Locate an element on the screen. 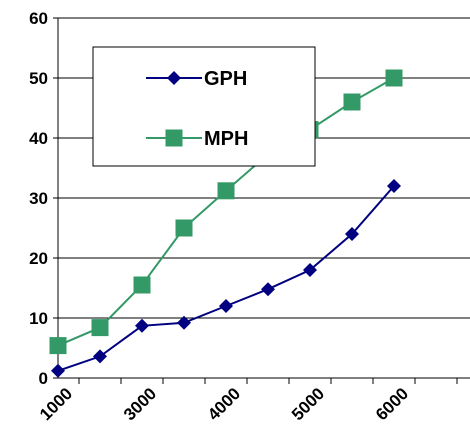 The image size is (470, 444). legend: GPH MPH is located at coordinates (204, 106).